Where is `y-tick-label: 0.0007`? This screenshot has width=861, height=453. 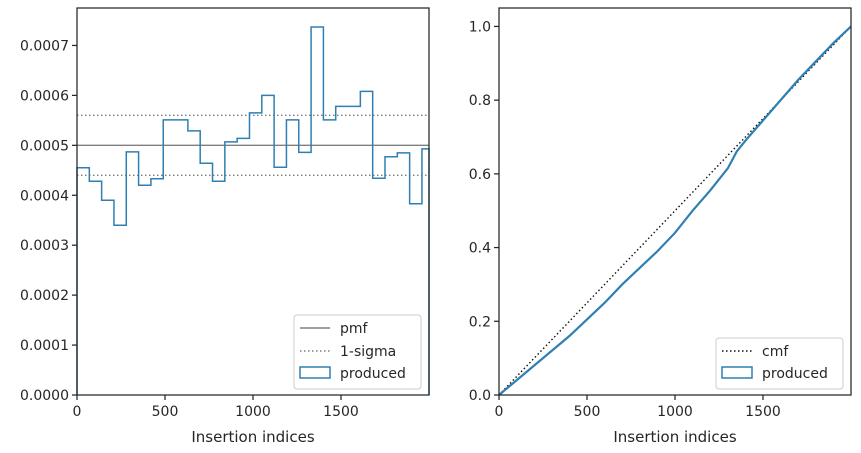
y-tick-label: 0.0007 is located at coordinates (44, 46).